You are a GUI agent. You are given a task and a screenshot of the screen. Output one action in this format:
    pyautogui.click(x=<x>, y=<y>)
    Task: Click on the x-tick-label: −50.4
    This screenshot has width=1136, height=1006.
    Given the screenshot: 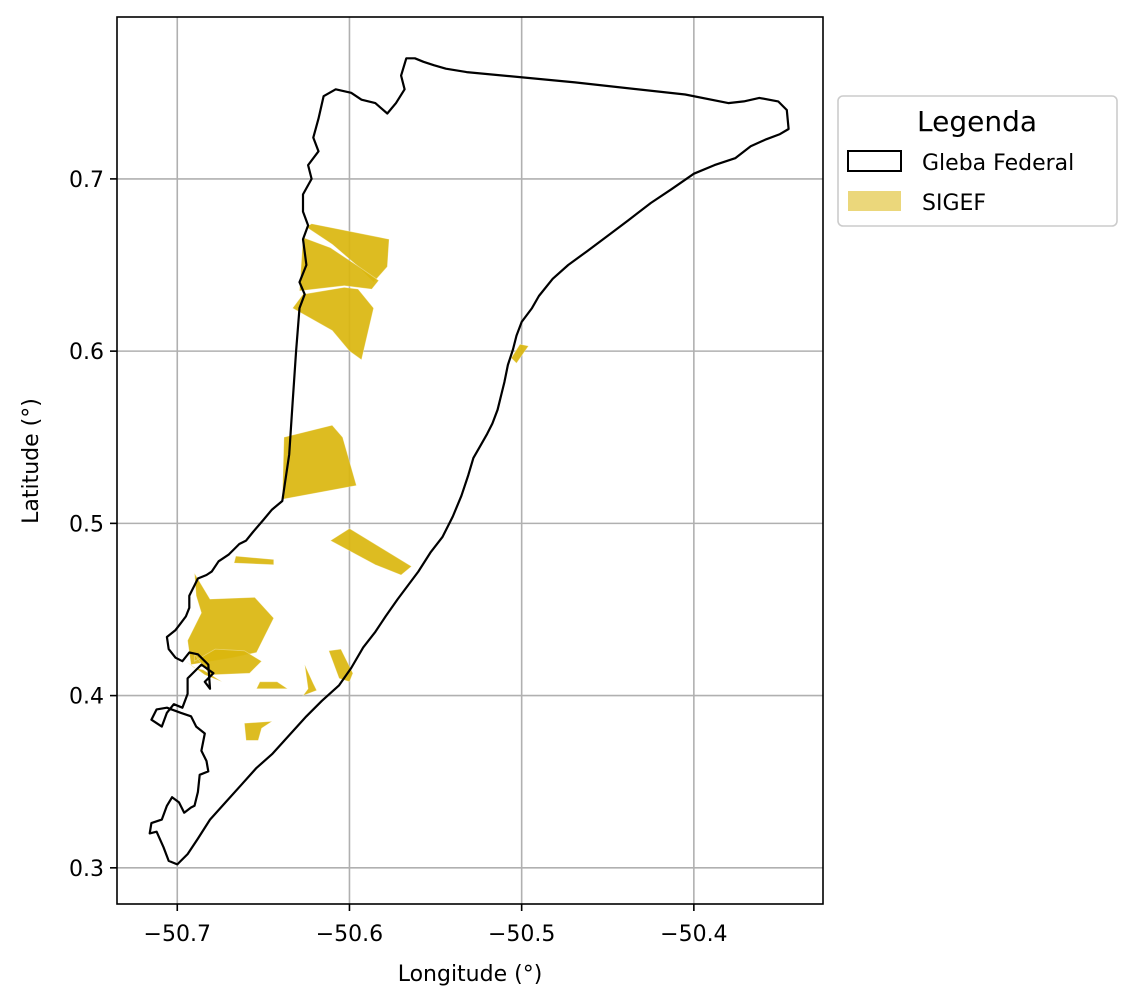 What is the action you would take?
    pyautogui.click(x=693, y=934)
    